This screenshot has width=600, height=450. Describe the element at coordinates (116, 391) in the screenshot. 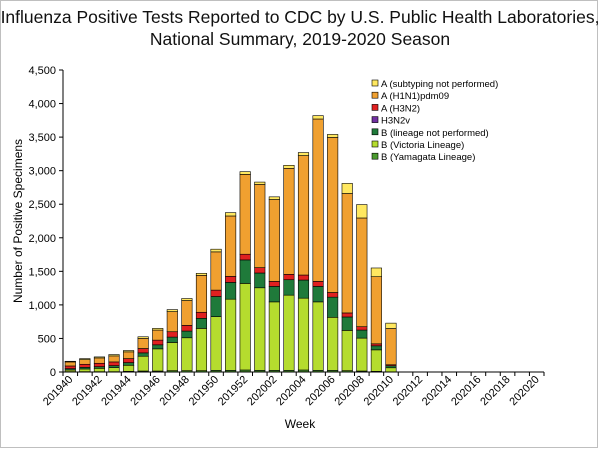

I see `x-tick-label: 201944` at that location.